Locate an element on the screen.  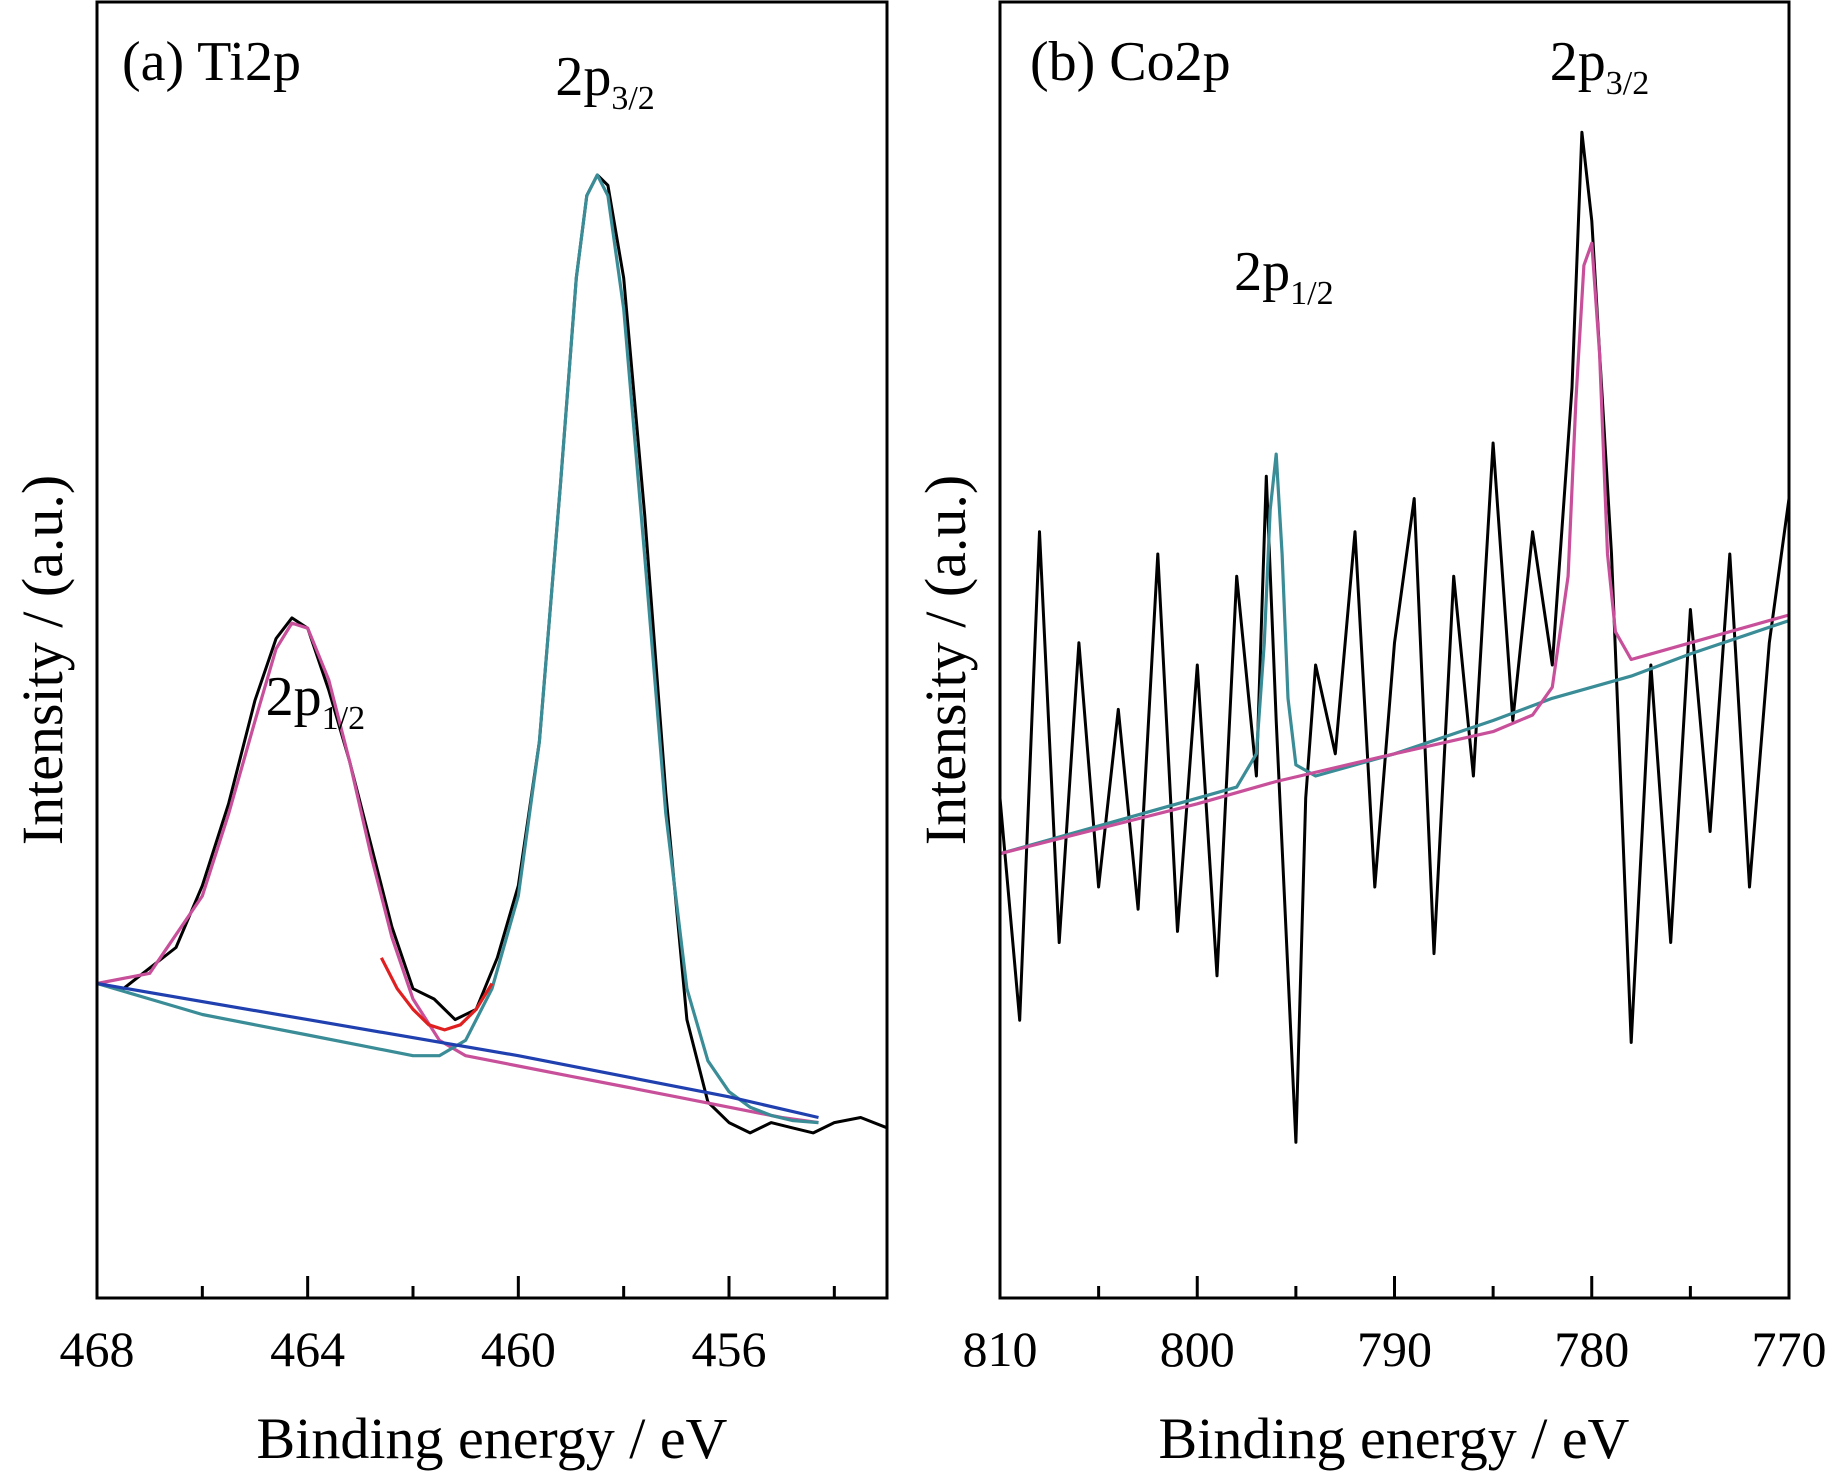
panel-a-annotations: 2p1/2 2p3/2 is located at coordinates (460, 391).